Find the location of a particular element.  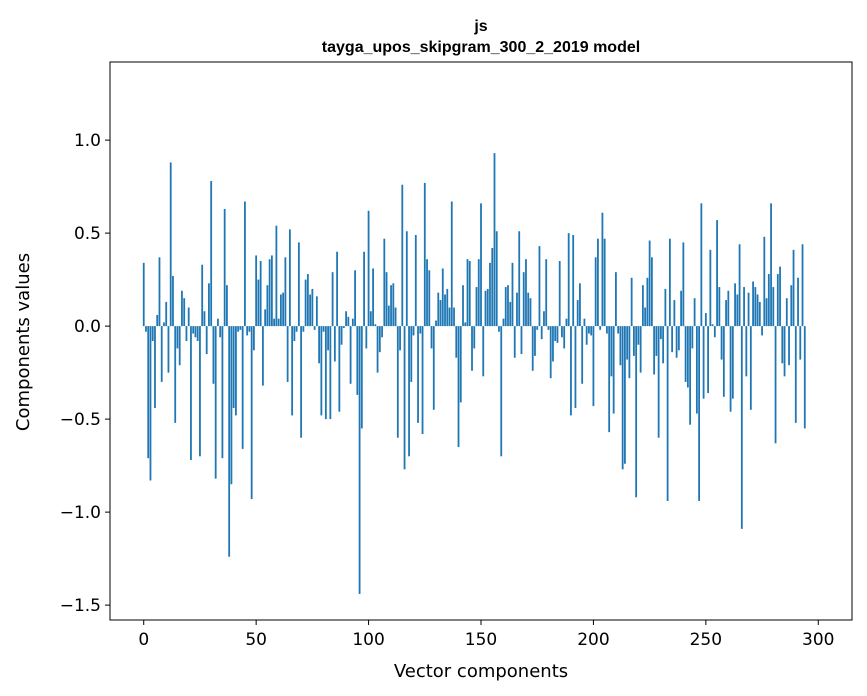

y-tick-label: −1.0 is located at coordinates (80, 513).